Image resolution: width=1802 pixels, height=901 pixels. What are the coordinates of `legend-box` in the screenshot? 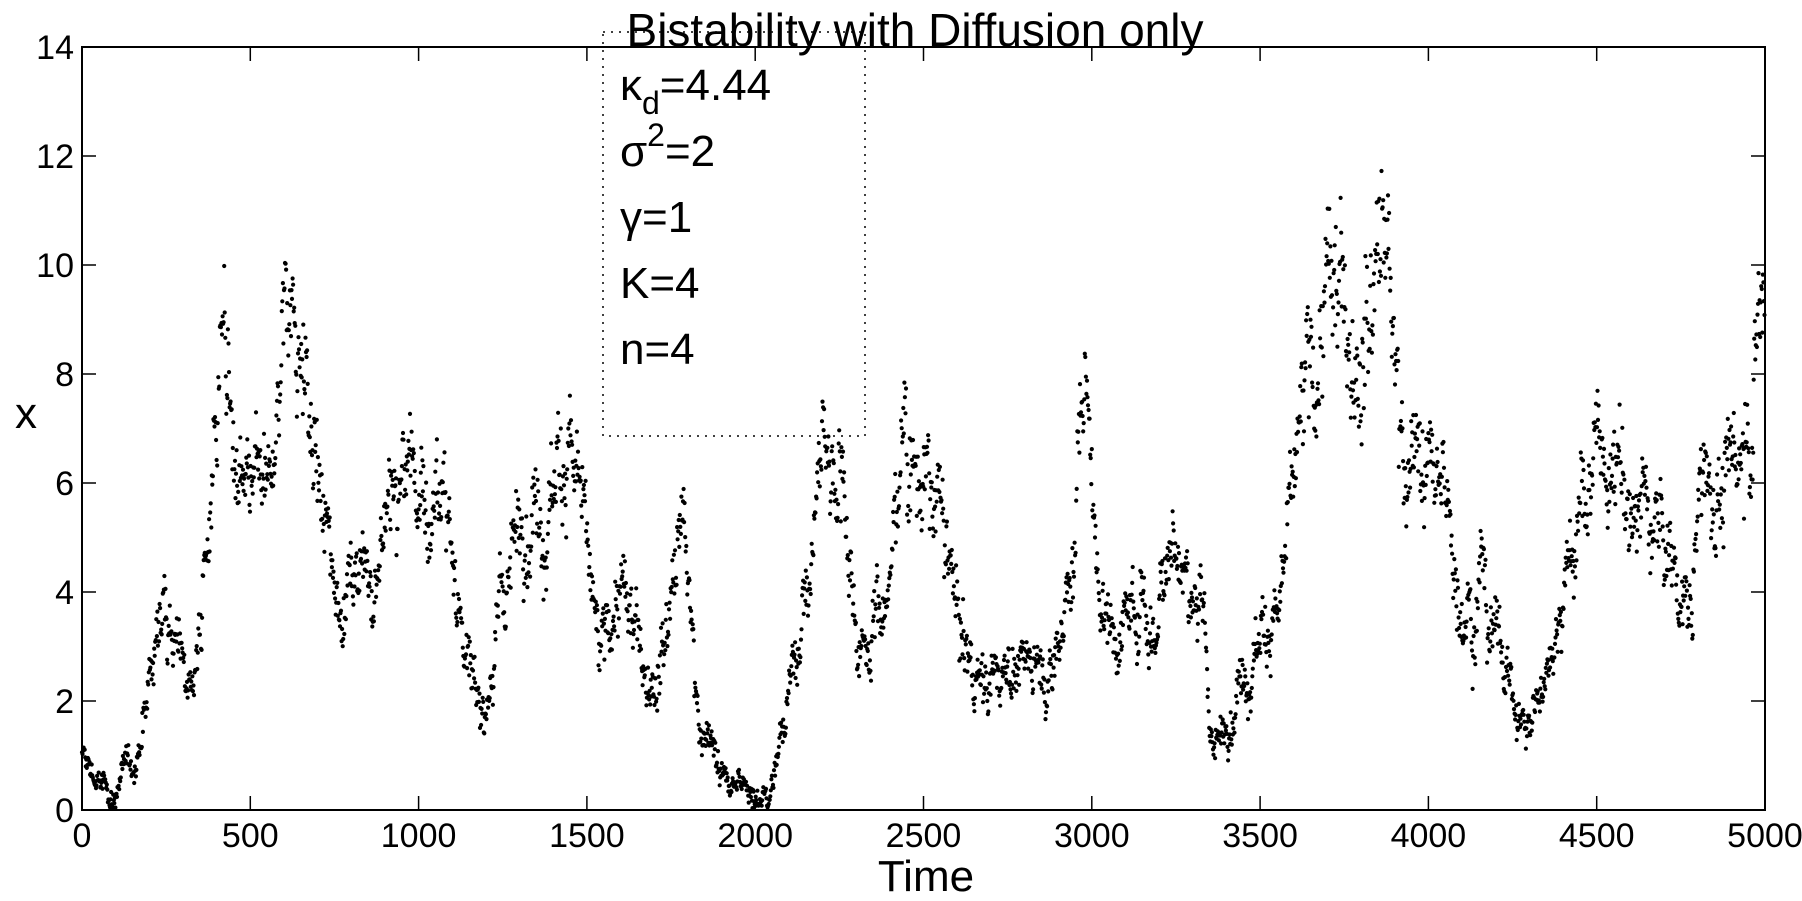 It's located at (734, 234).